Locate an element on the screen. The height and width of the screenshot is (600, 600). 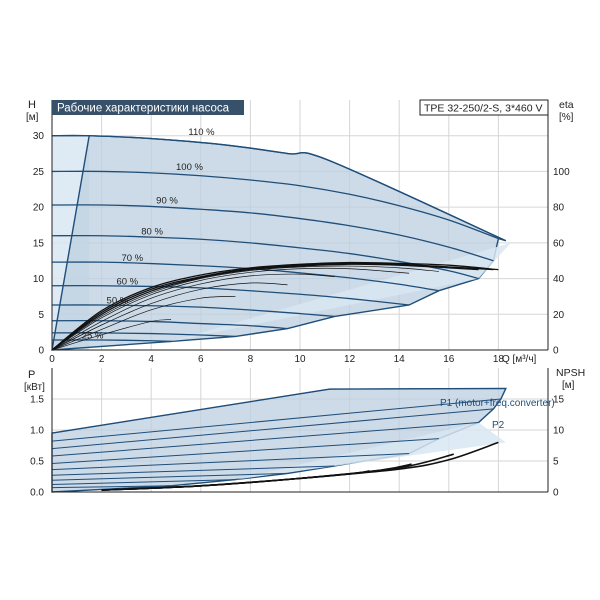
npsh-band is located at coordinates (370, 451).